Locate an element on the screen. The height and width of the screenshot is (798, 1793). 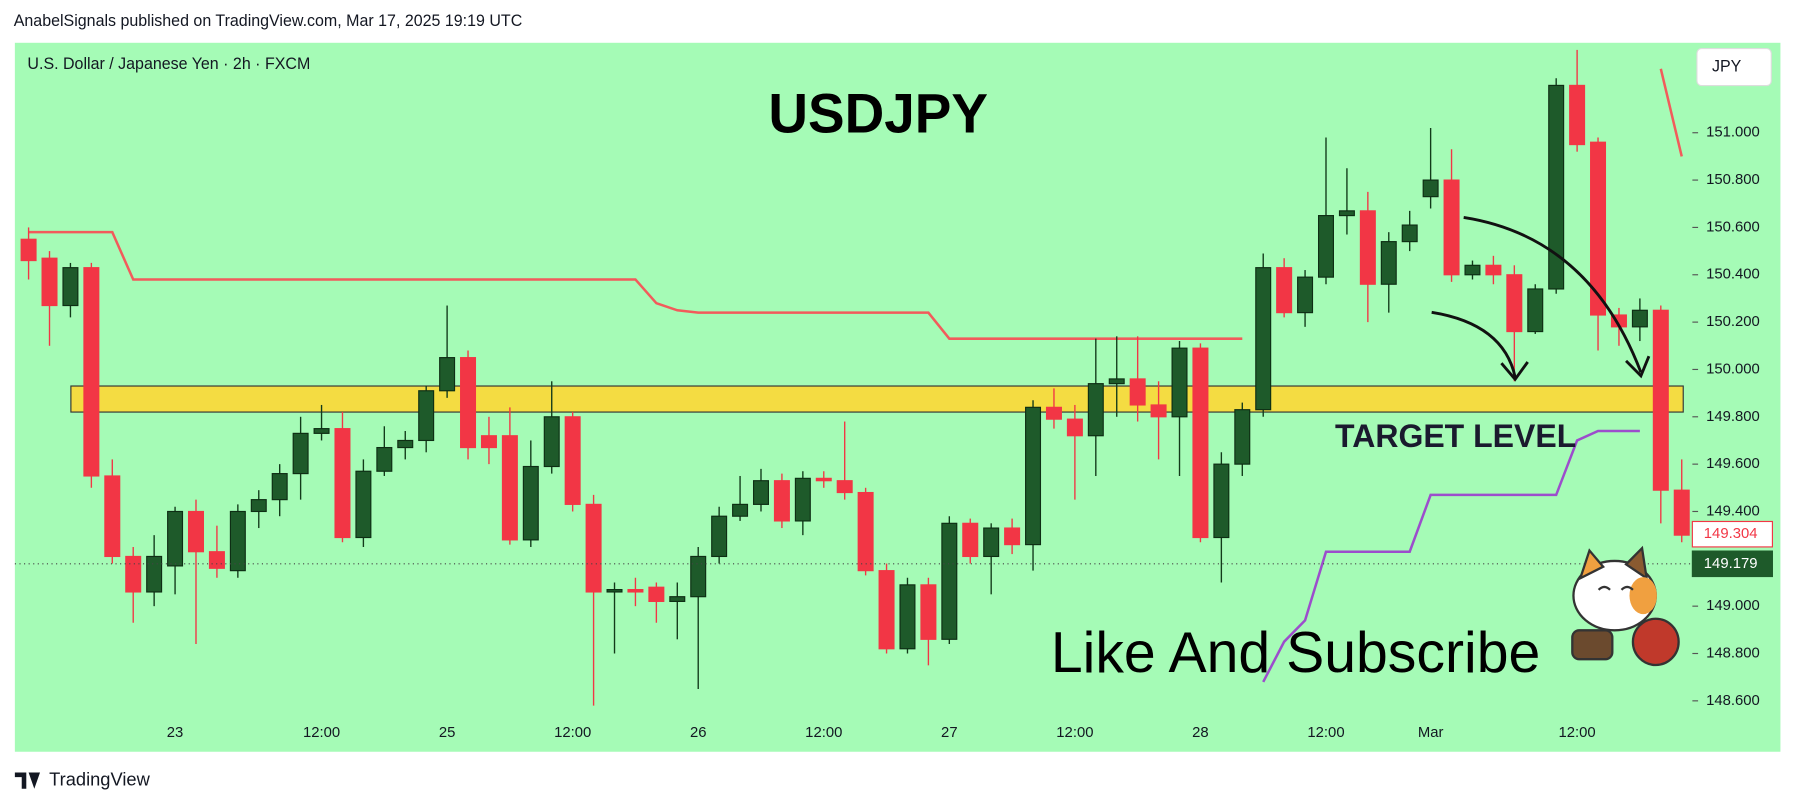
y-tick-label: 150.200 is located at coordinates (1733, 321).